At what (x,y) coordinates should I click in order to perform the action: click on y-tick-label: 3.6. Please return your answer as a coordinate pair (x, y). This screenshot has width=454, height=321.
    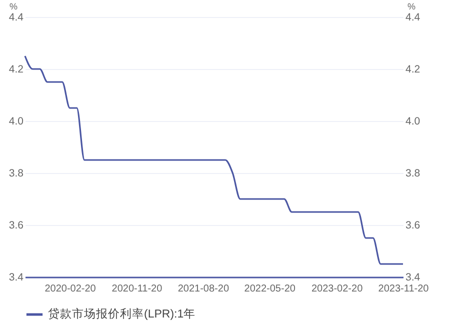
    Looking at the image, I should click on (16, 226).